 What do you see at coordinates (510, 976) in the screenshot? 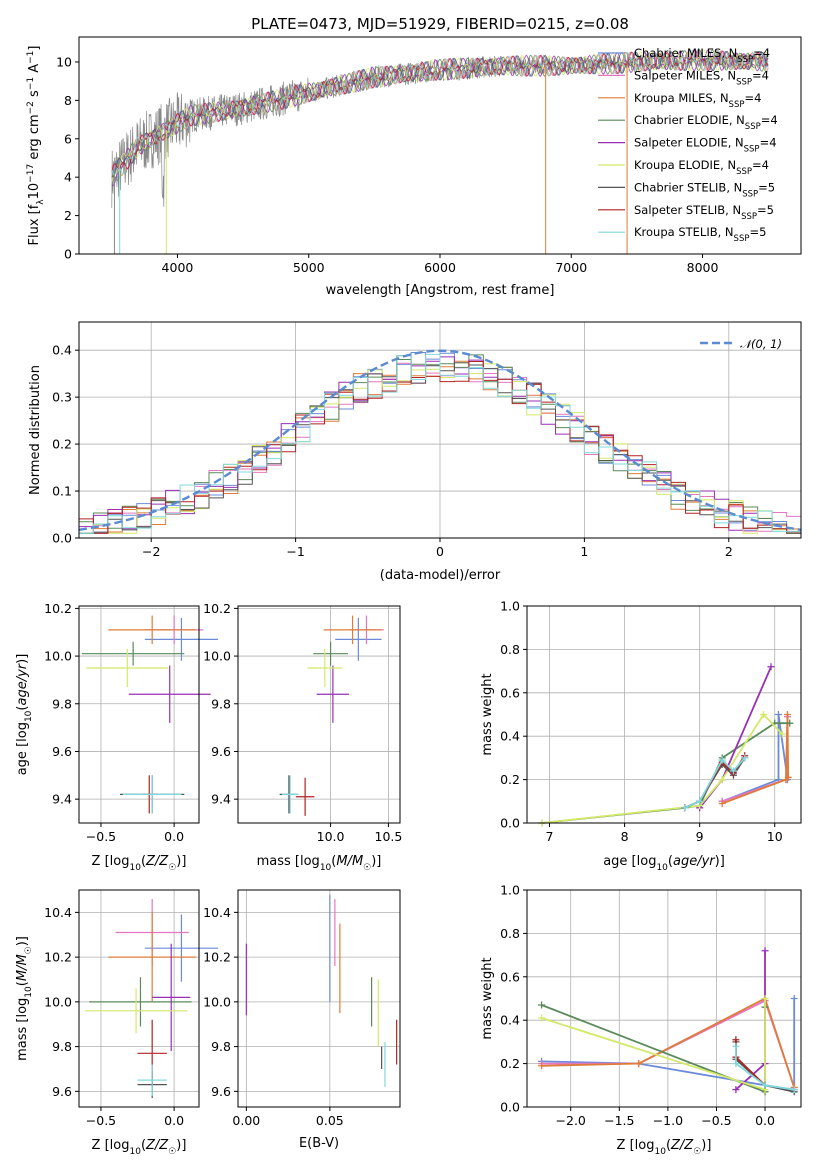
I see `y-tick-label: 0.6` at bounding box center [510, 976].